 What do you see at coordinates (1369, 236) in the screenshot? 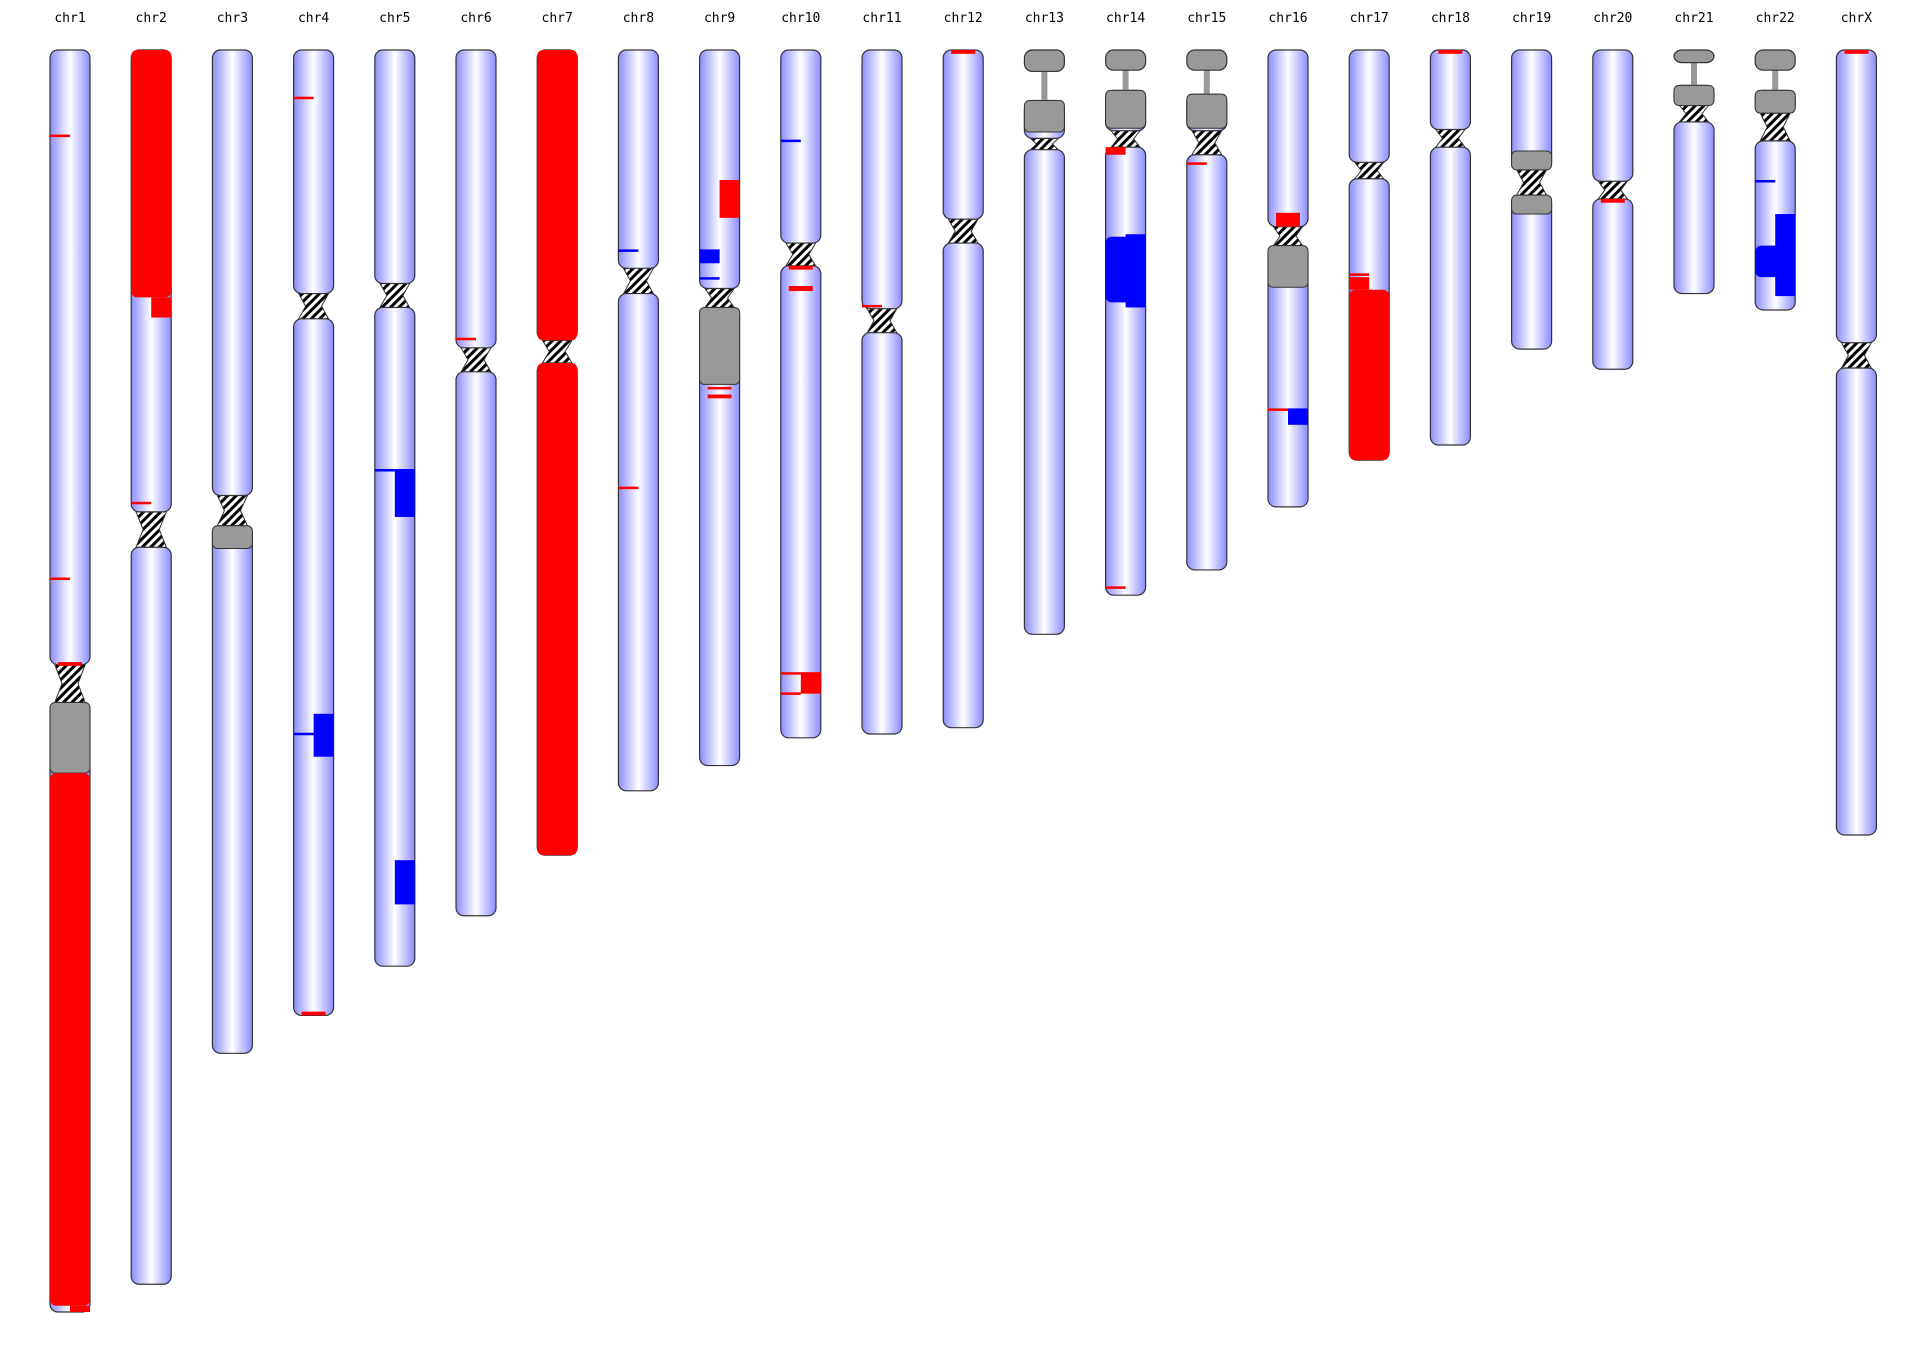
I see `chromosome-chr17: chr17` at bounding box center [1369, 236].